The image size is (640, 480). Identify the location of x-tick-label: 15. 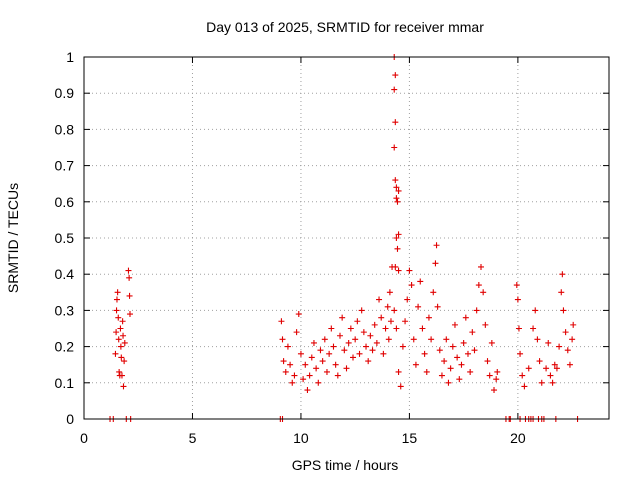
(410, 438).